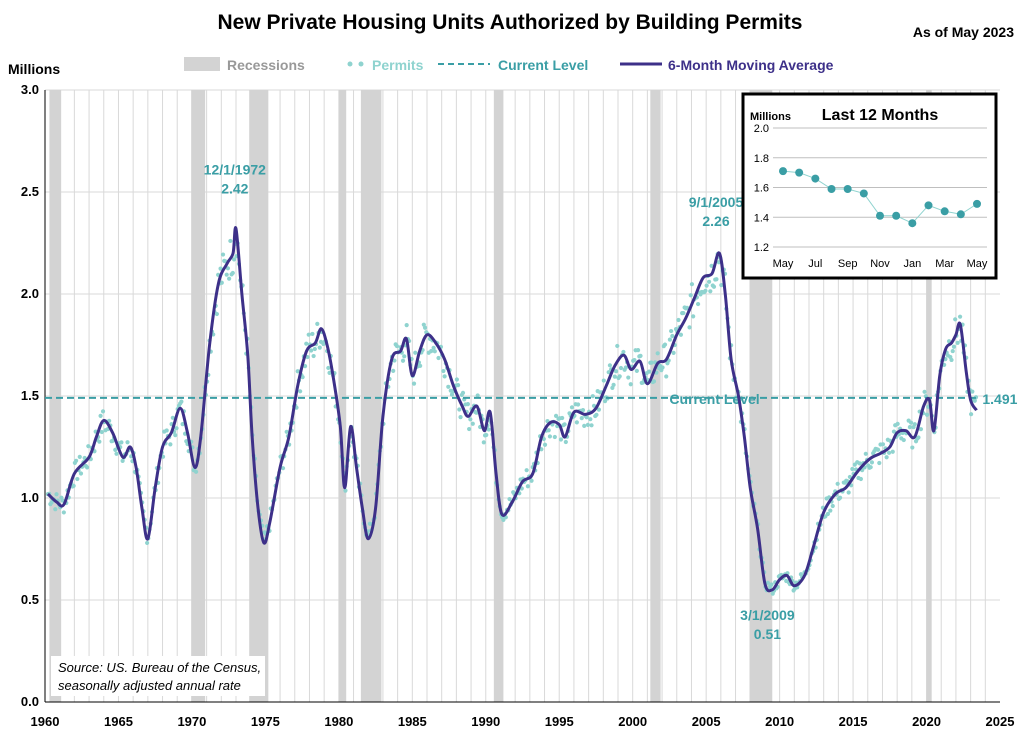  I want to click on legend-current-level: Current Level, so click(543, 65).